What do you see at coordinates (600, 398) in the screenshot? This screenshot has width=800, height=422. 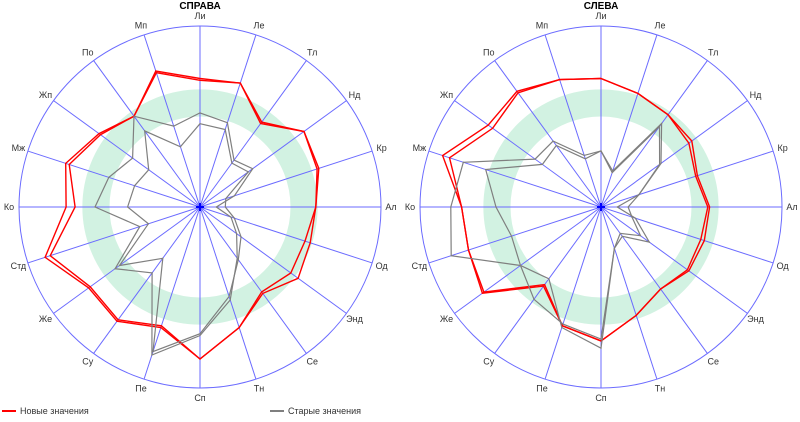 I see `axis-label: Сп` at bounding box center [600, 398].